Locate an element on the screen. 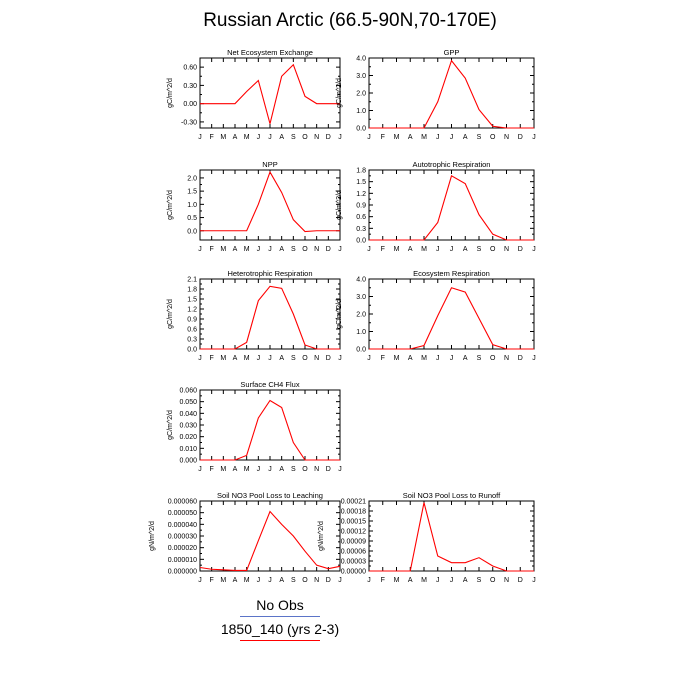 This screenshot has width=700, height=700. y-tick-label: 0.050 is located at coordinates (188, 402).